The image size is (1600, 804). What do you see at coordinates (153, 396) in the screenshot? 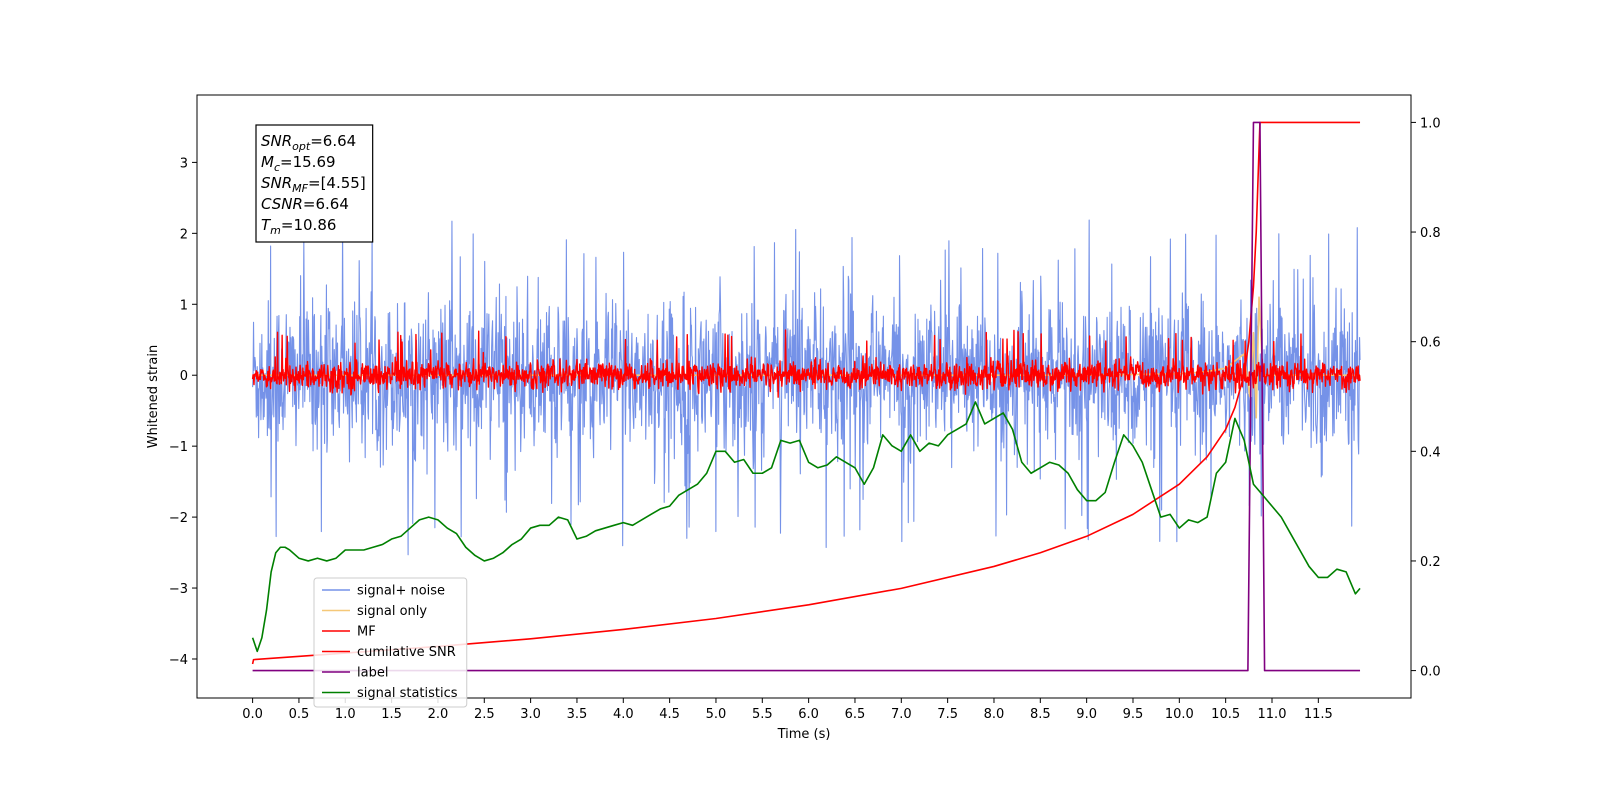
I see `y-axis-label: Whitened strain` at bounding box center [153, 396].